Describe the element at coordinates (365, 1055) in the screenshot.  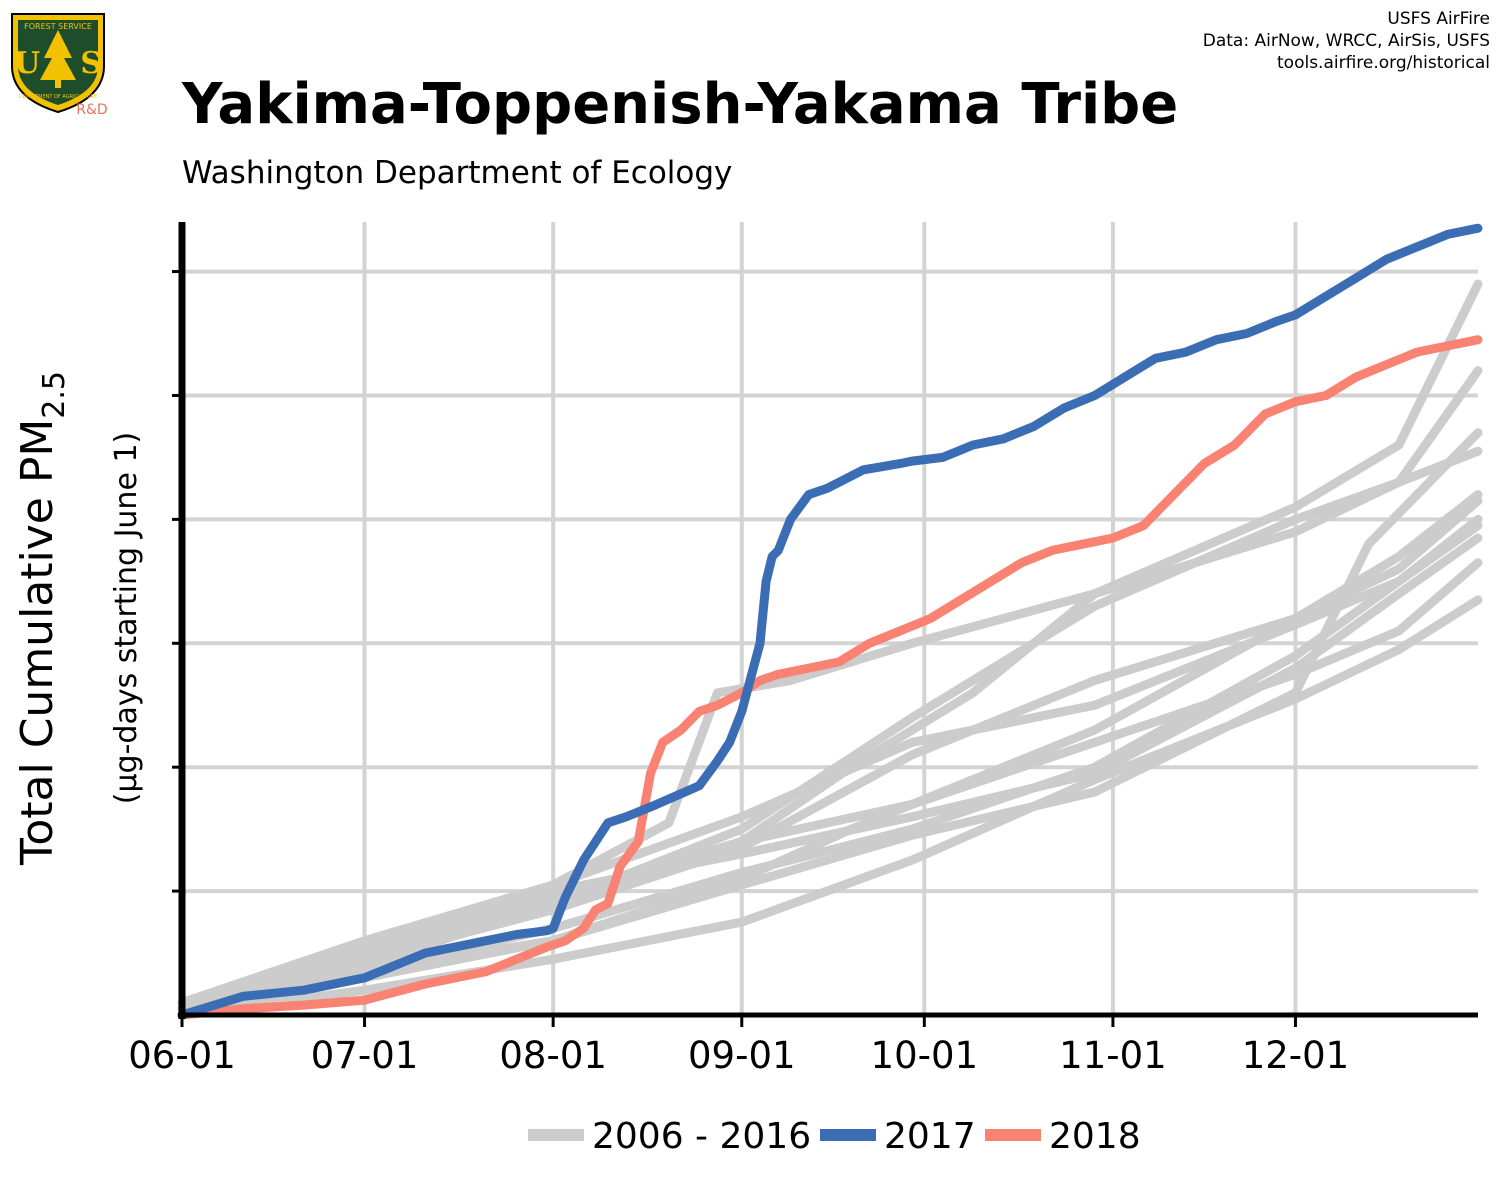
I see `x-tick-label: 07-01` at that location.